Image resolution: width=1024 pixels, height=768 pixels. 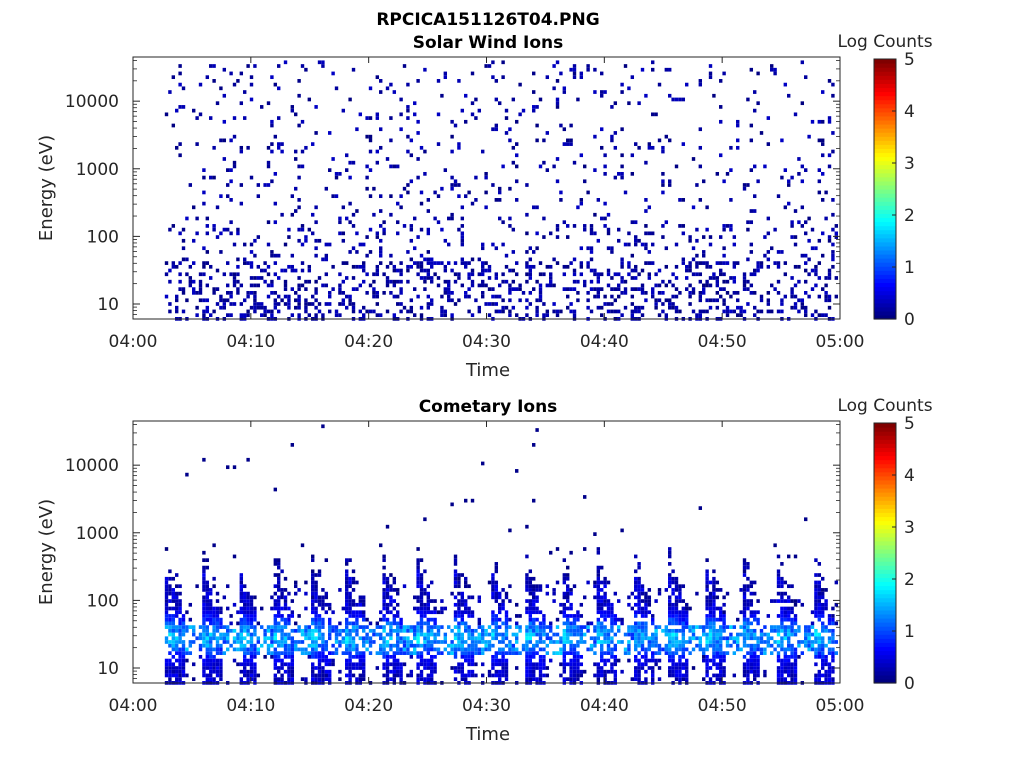 What do you see at coordinates (488, 407) in the screenshot?
I see `panel-title: Cometary Ions` at bounding box center [488, 407].